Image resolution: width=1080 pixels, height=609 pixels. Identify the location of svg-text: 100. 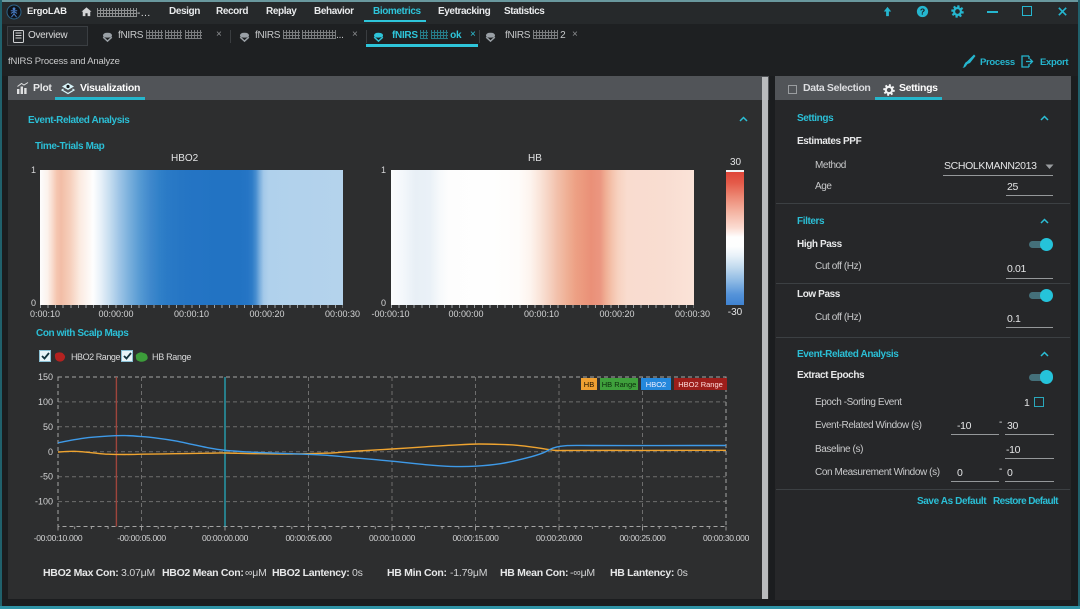
(45, 402).